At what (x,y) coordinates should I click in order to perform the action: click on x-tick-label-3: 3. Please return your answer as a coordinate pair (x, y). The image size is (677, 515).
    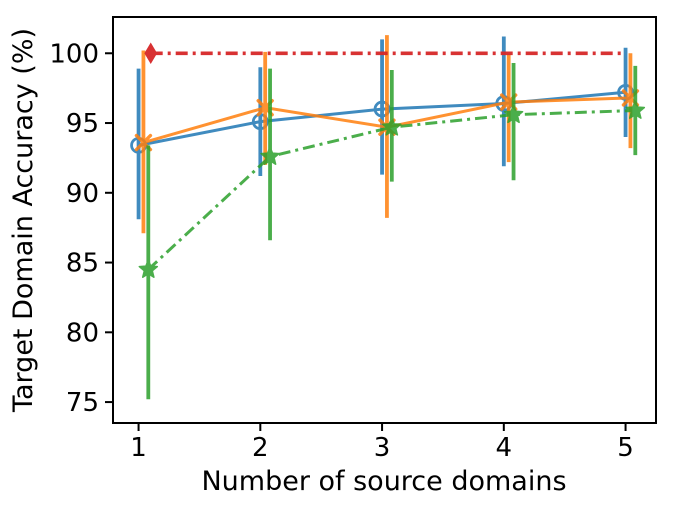
    Looking at the image, I should click on (382, 448).